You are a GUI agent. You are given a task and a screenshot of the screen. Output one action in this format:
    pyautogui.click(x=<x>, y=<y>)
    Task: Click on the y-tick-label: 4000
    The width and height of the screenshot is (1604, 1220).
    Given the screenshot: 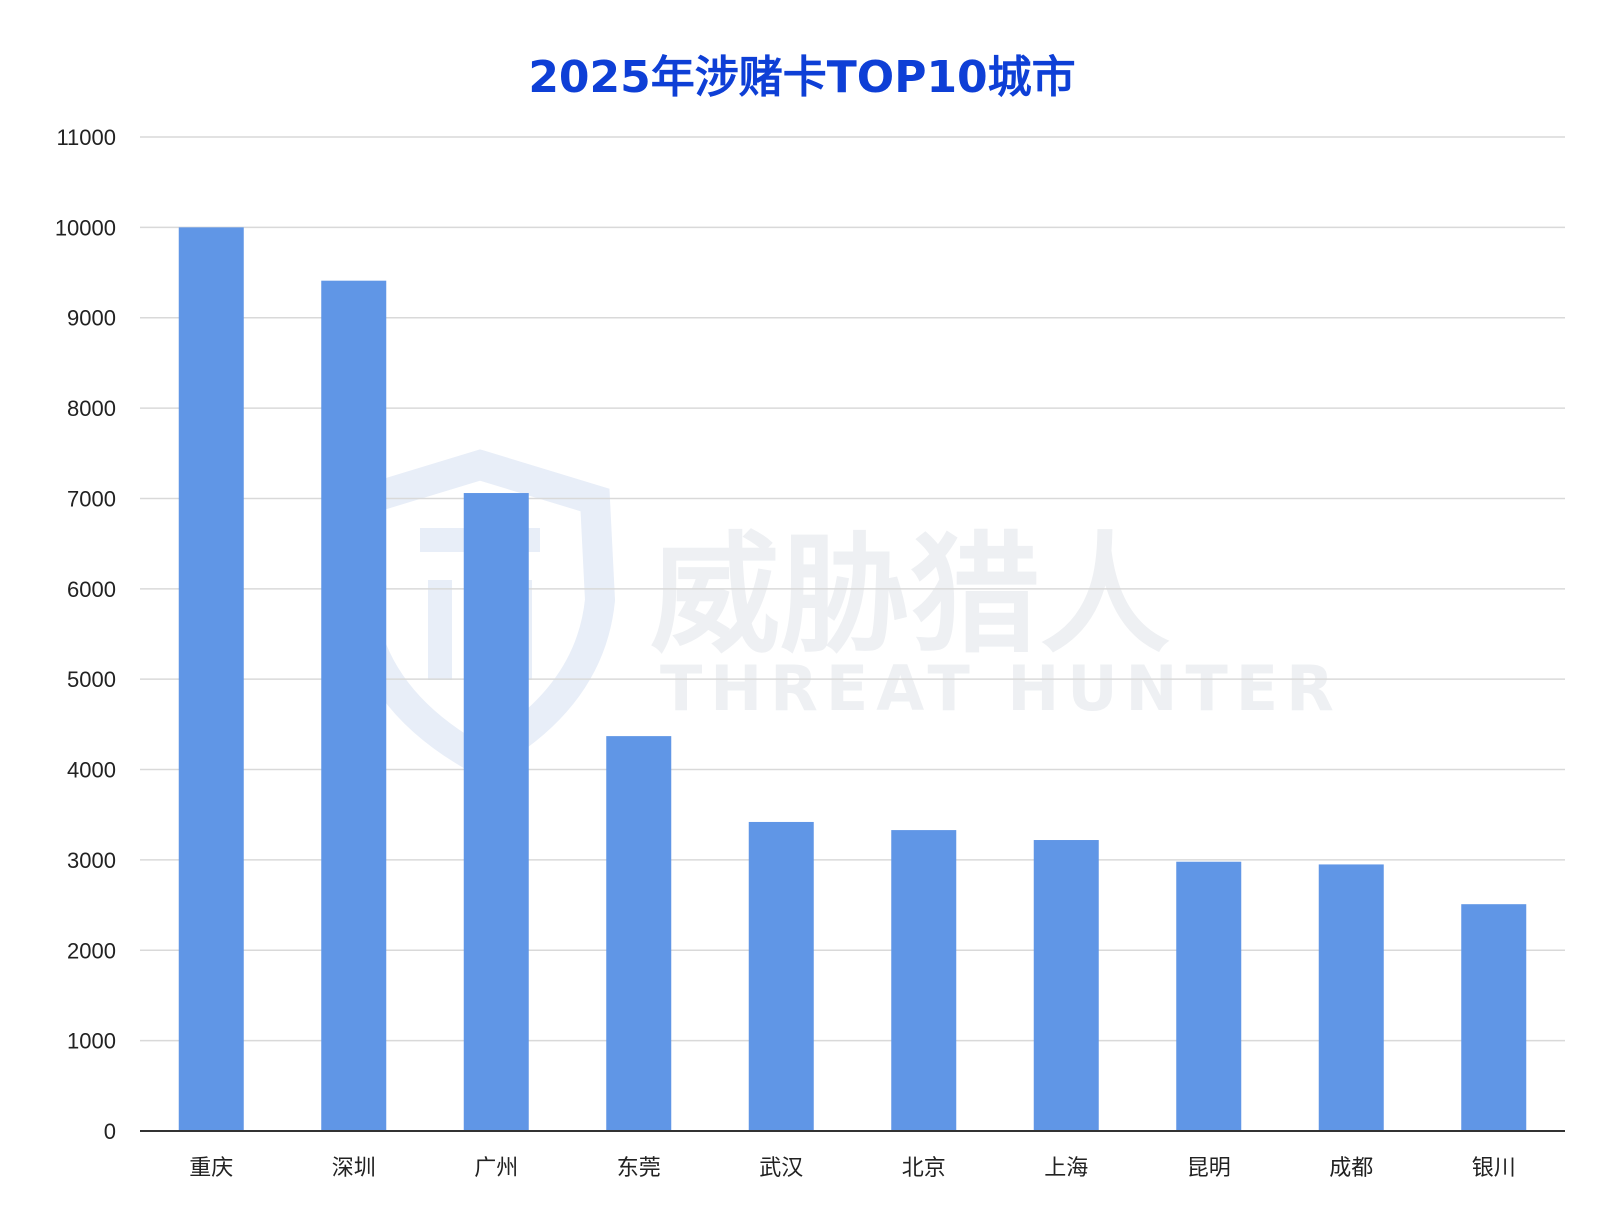 What is the action you would take?
    pyautogui.click(x=91, y=770)
    